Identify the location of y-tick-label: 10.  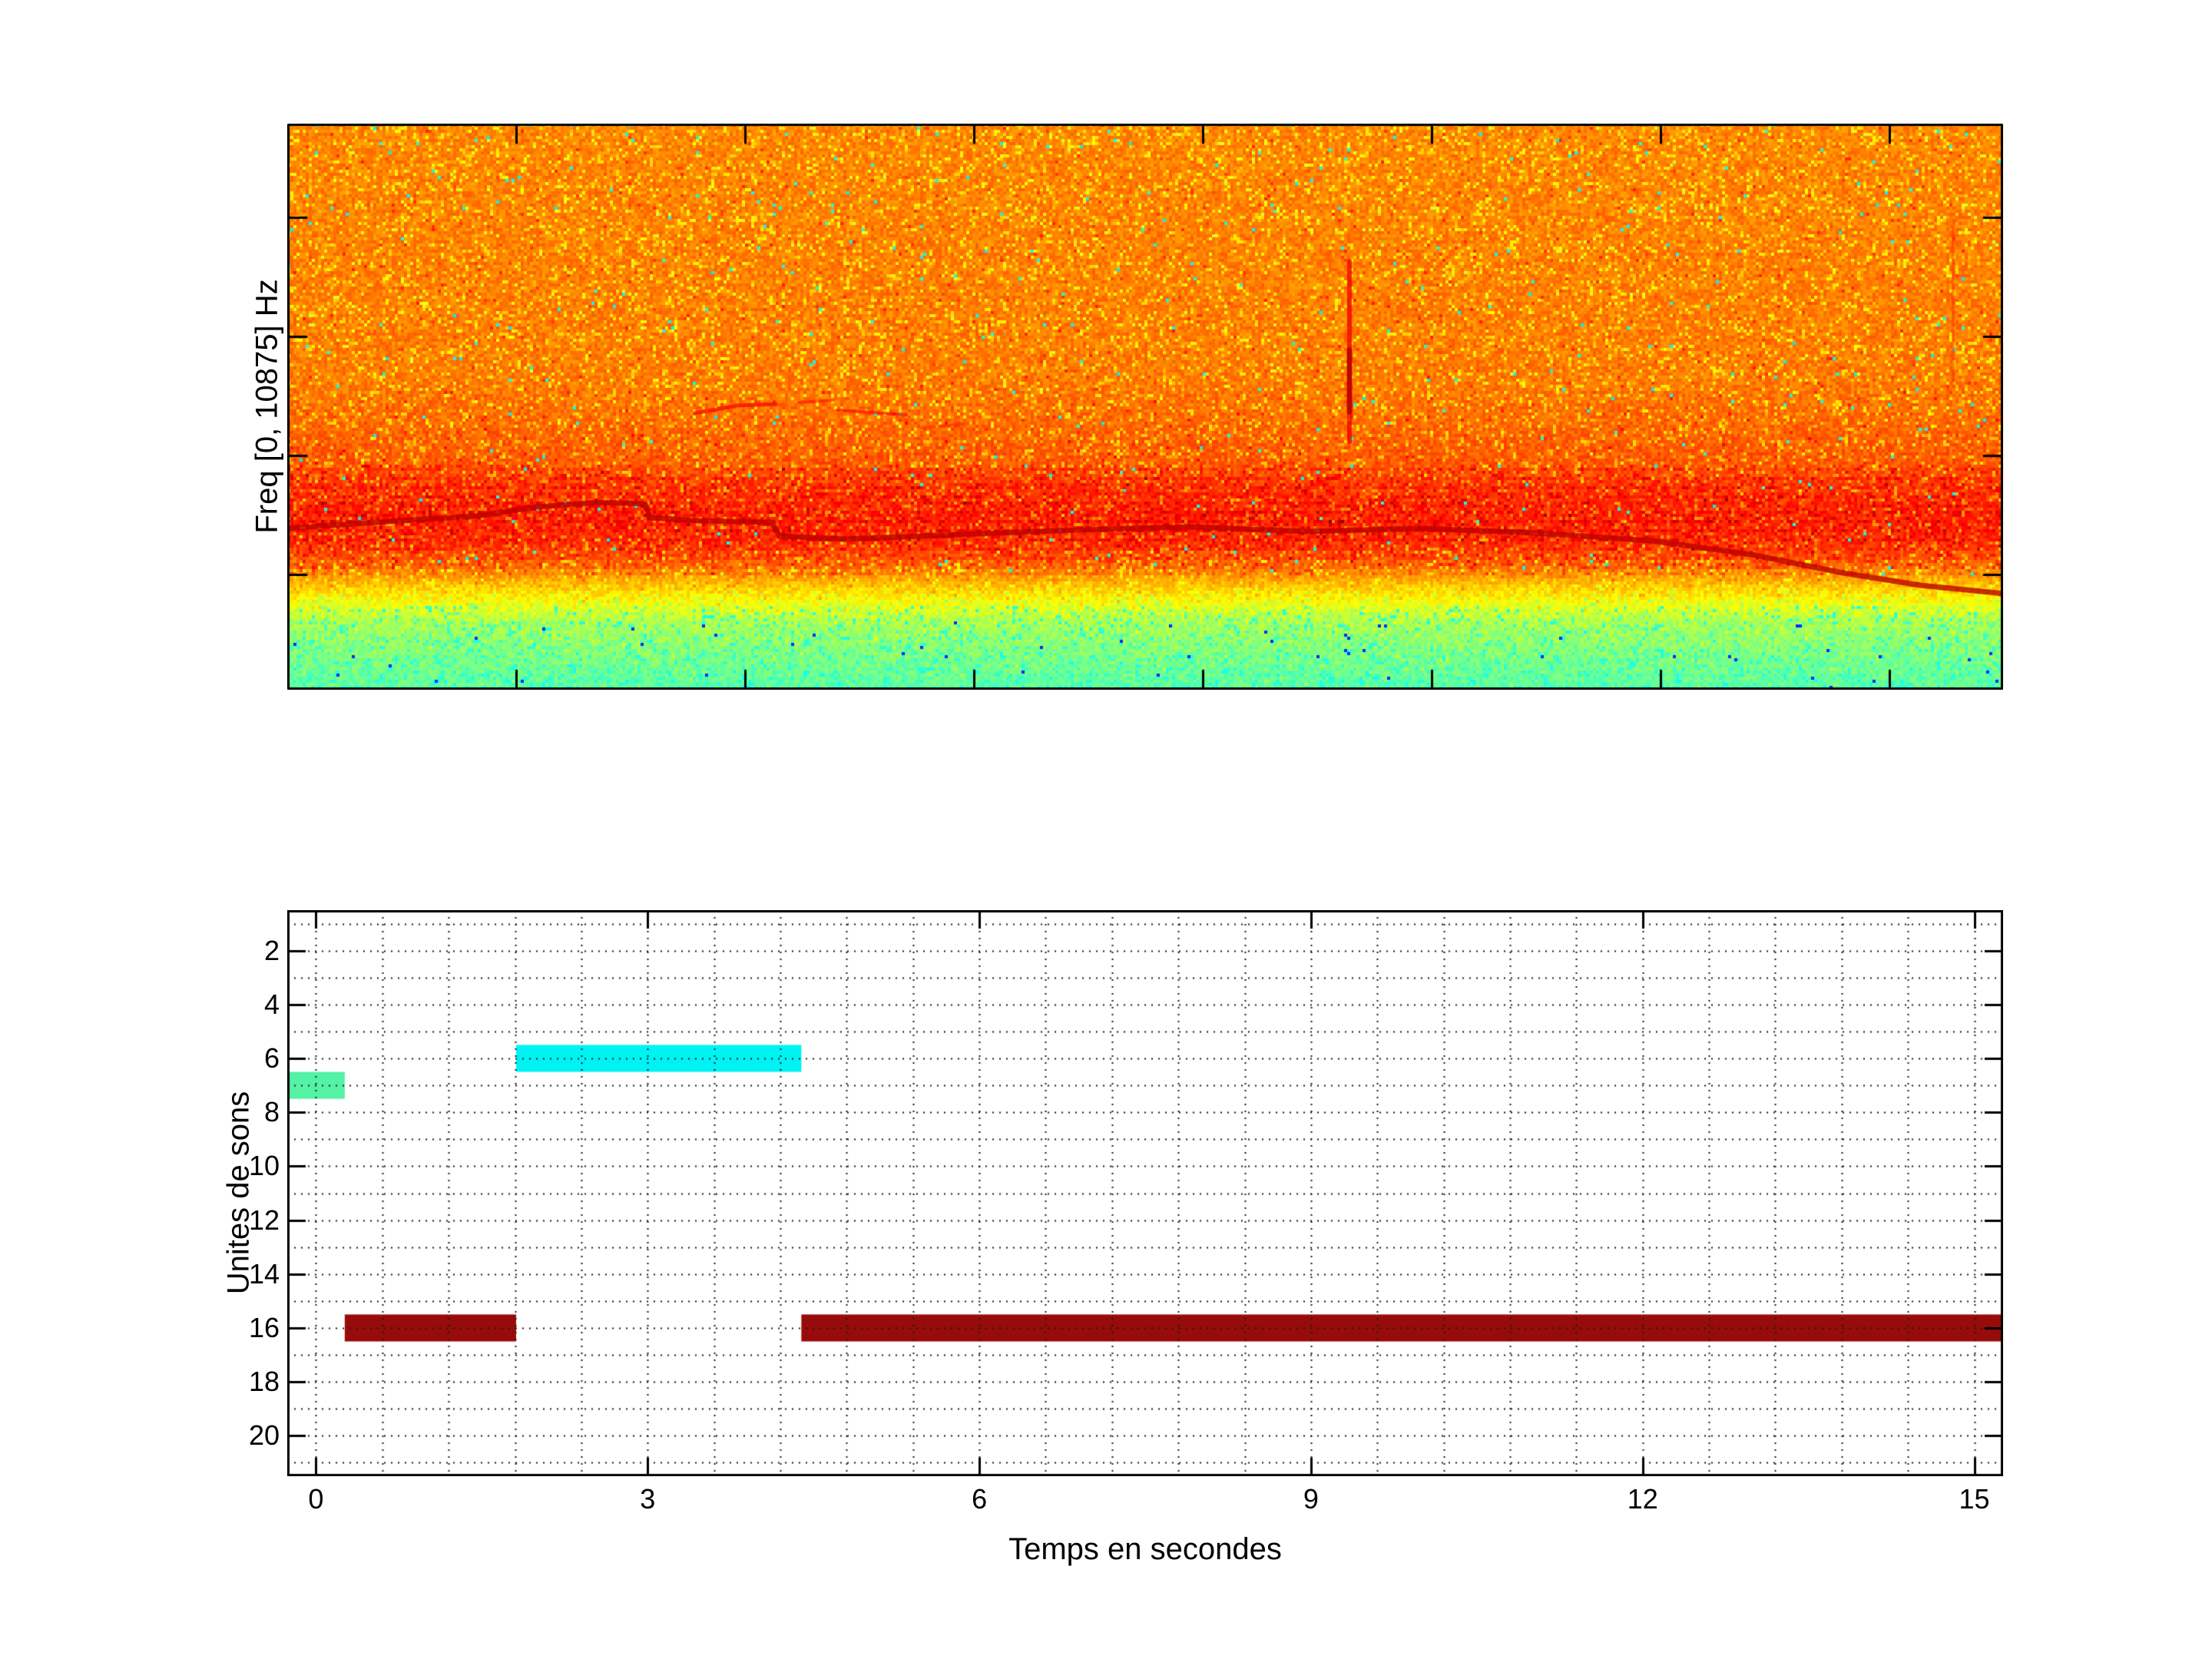
(264, 1166).